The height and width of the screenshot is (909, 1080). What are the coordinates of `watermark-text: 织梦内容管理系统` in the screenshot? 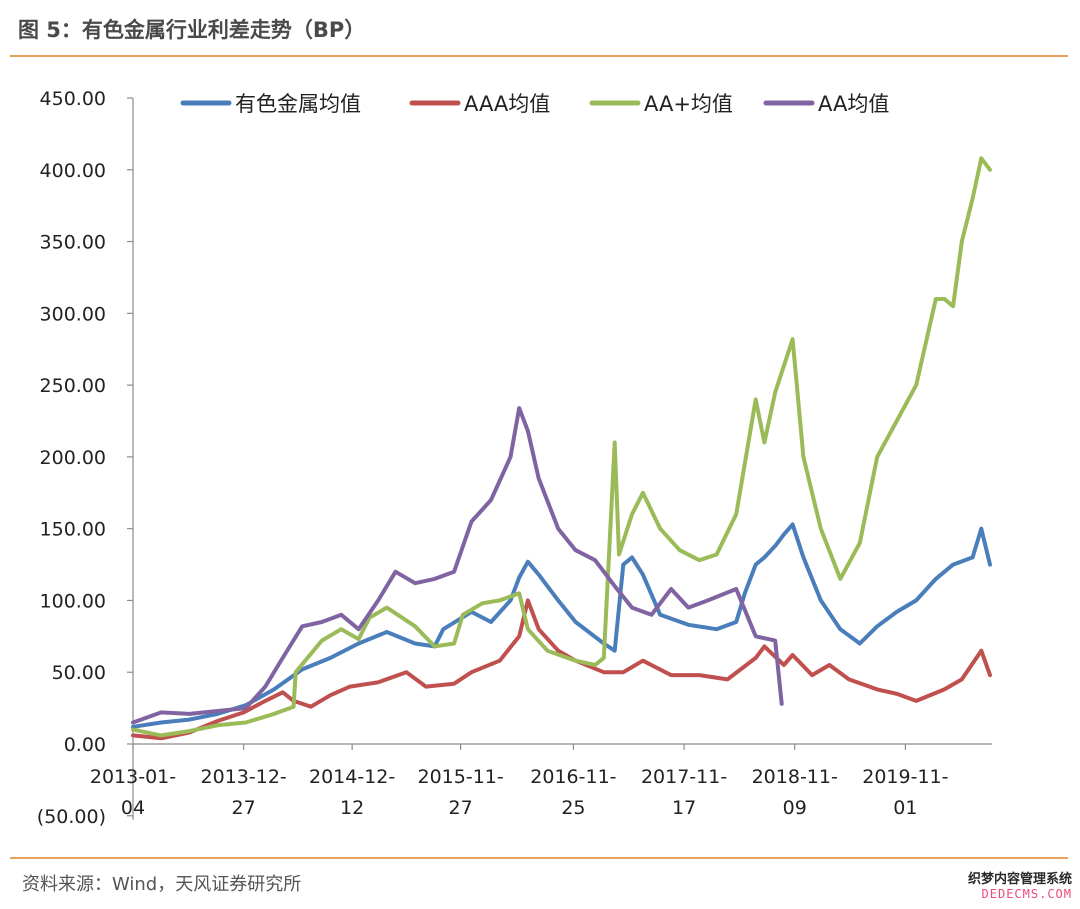 It's located at (1019, 879).